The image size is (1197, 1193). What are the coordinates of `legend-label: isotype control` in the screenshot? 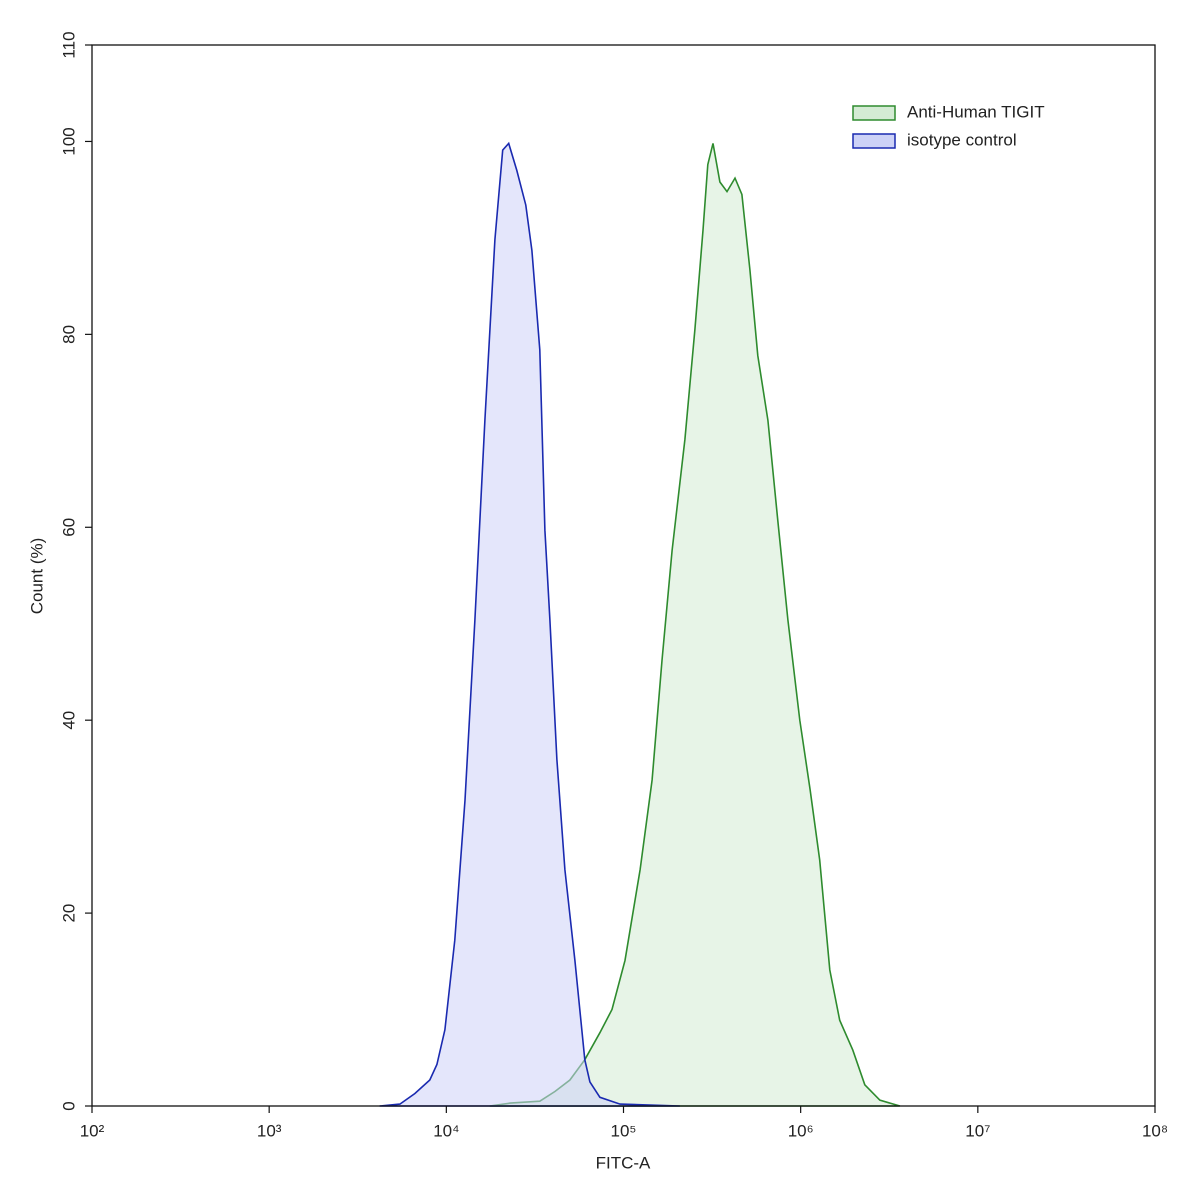 It's located at (962, 139).